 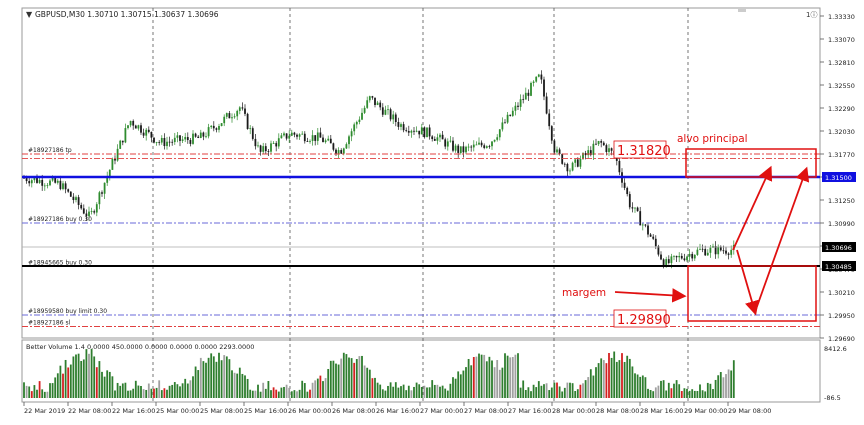 I want to click on black-line-price-tag, so click(x=839, y=266).